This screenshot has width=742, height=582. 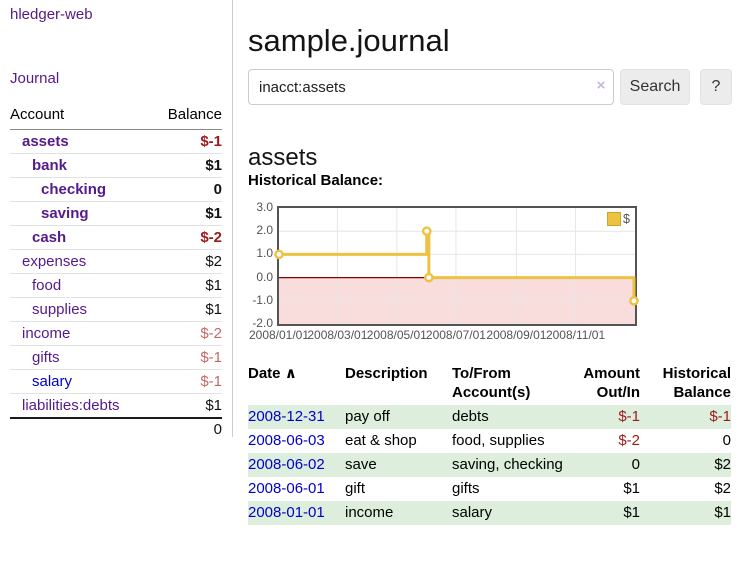 What do you see at coordinates (46, 333) in the screenshot?
I see `account-link-income: income` at bounding box center [46, 333].